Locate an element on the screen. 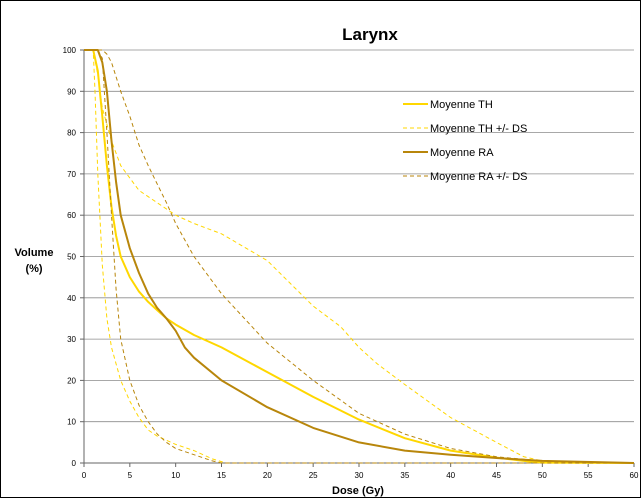  x-tick-label: 35 is located at coordinates (404, 475).